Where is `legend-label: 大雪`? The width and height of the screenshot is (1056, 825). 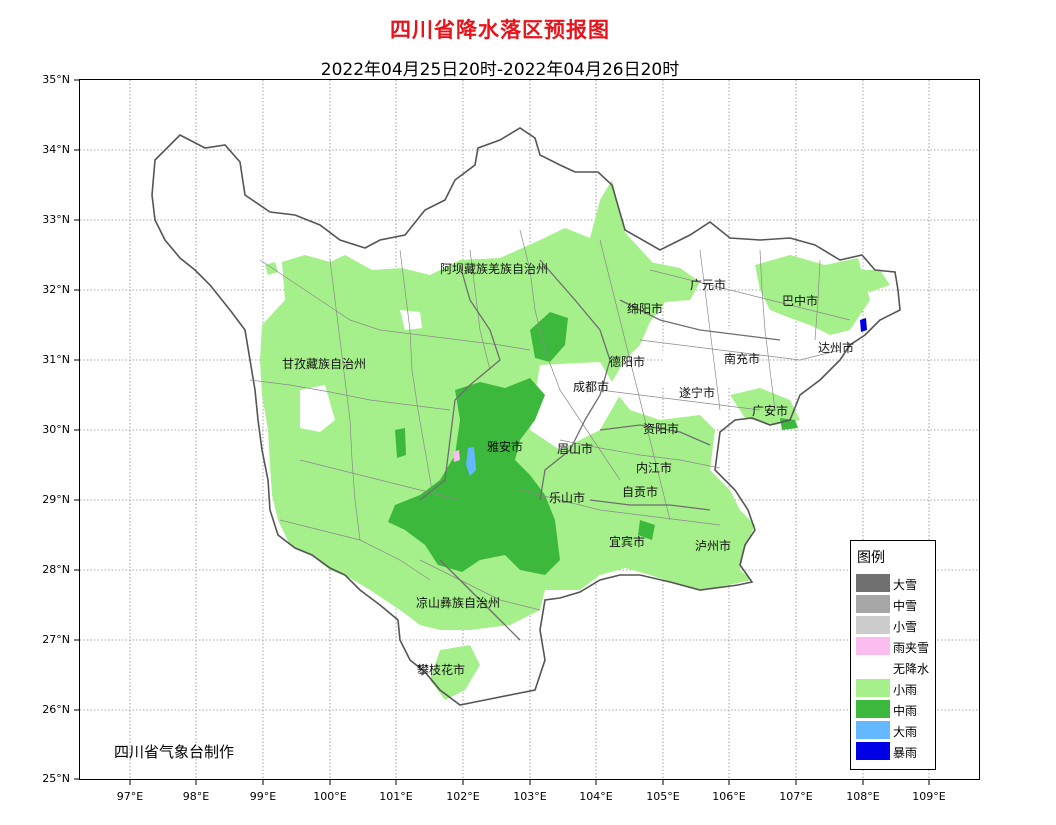 legend-label: 大雪 is located at coordinates (905, 585).